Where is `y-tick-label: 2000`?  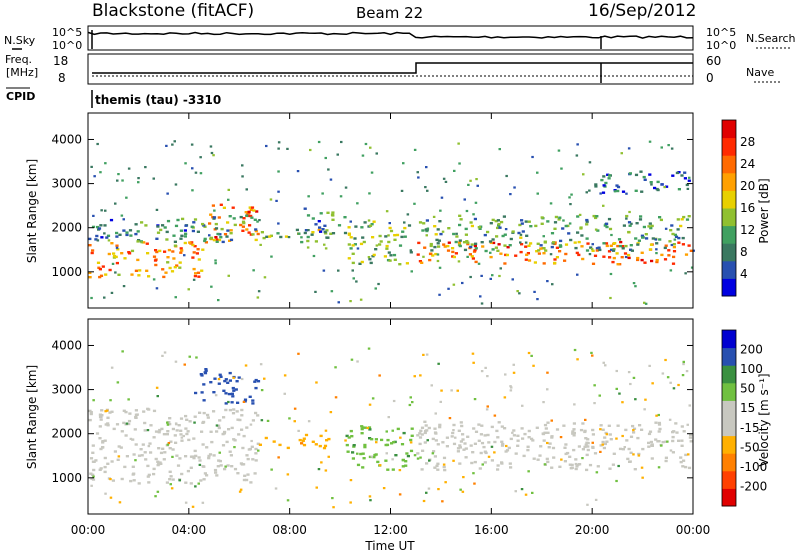 y-tick-label: 2000 is located at coordinates (66, 434).